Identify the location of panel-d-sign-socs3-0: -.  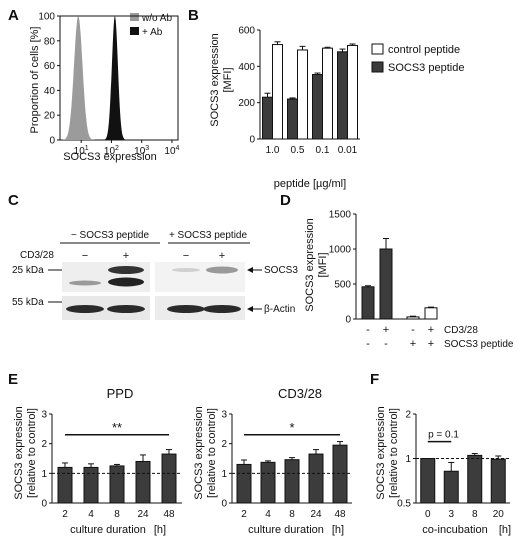
(368, 344).